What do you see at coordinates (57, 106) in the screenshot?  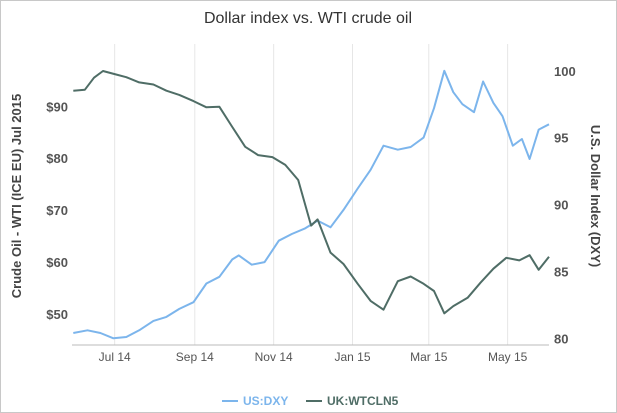 I see `left-tick-label: $90` at bounding box center [57, 106].